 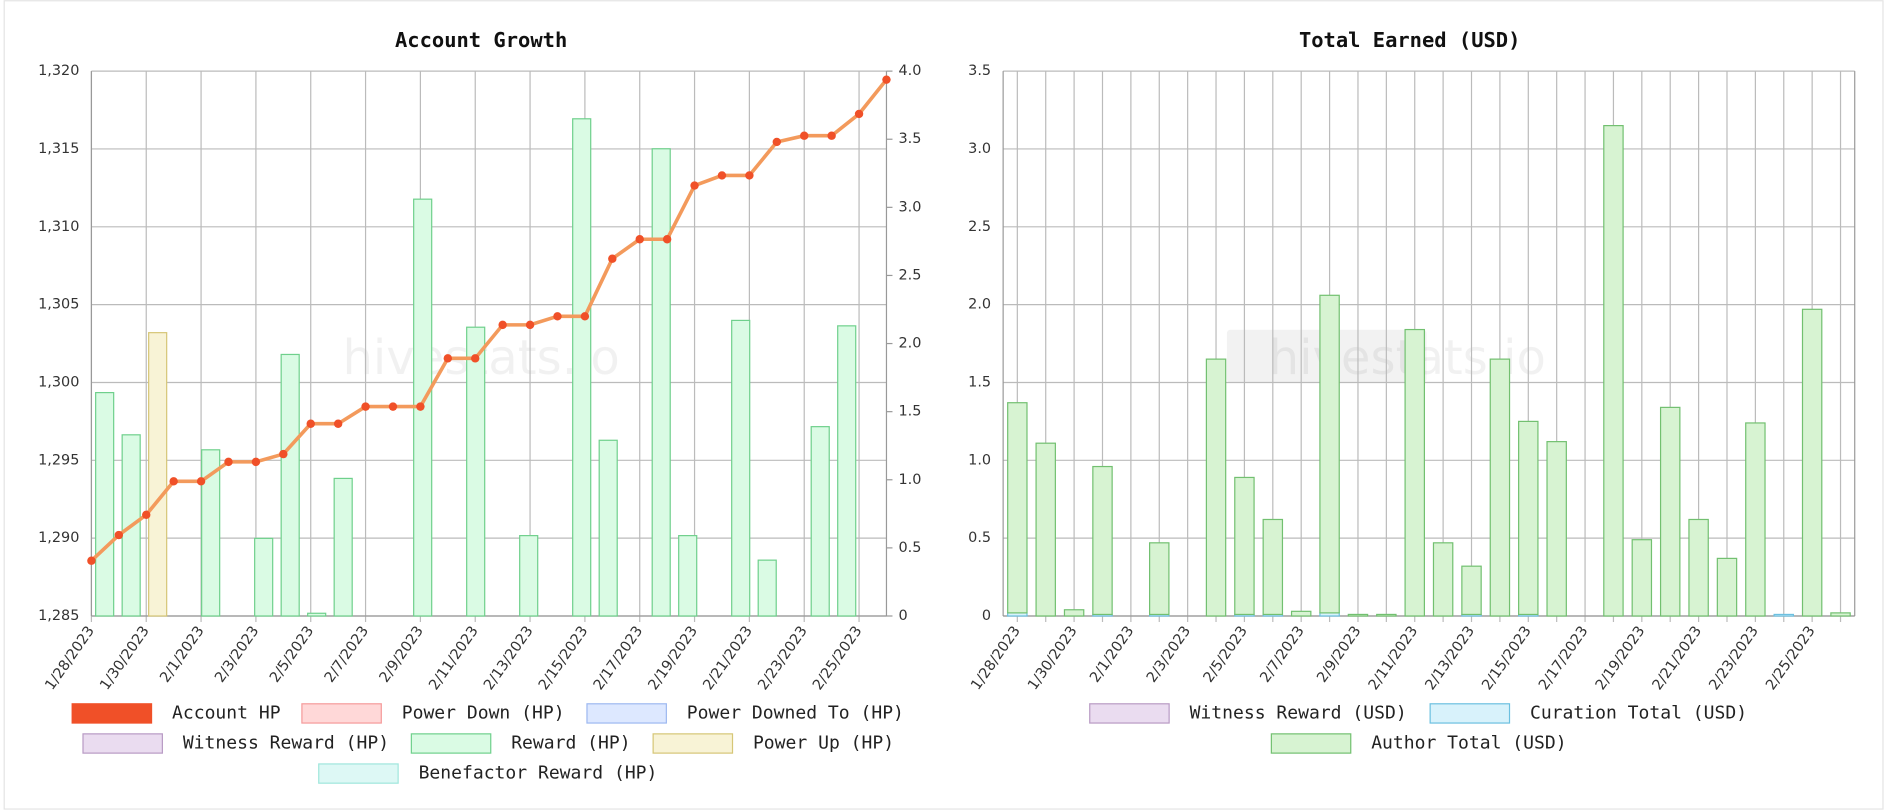 I want to click on y-tick-label: 1,310, so click(x=58, y=227).